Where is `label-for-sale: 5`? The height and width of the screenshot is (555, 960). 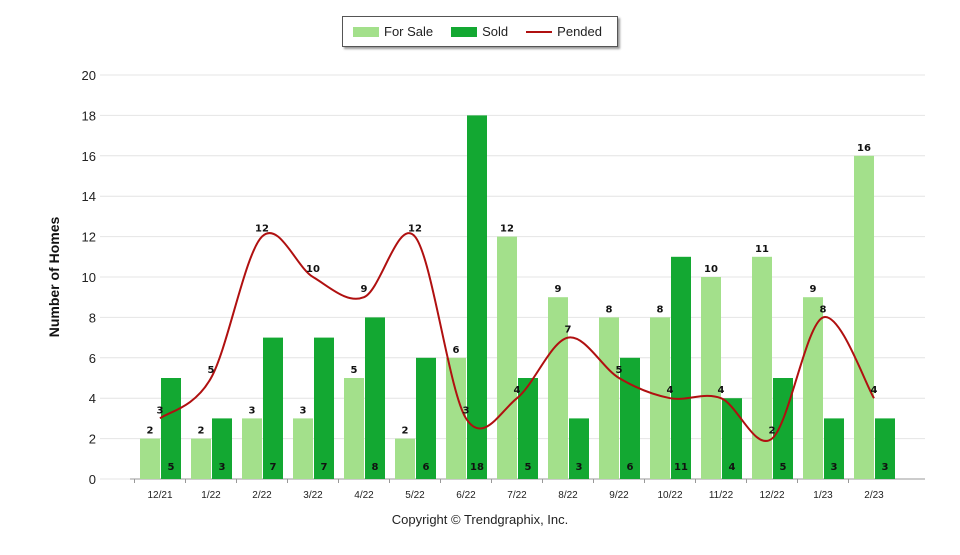 label-for-sale: 5 is located at coordinates (354, 370).